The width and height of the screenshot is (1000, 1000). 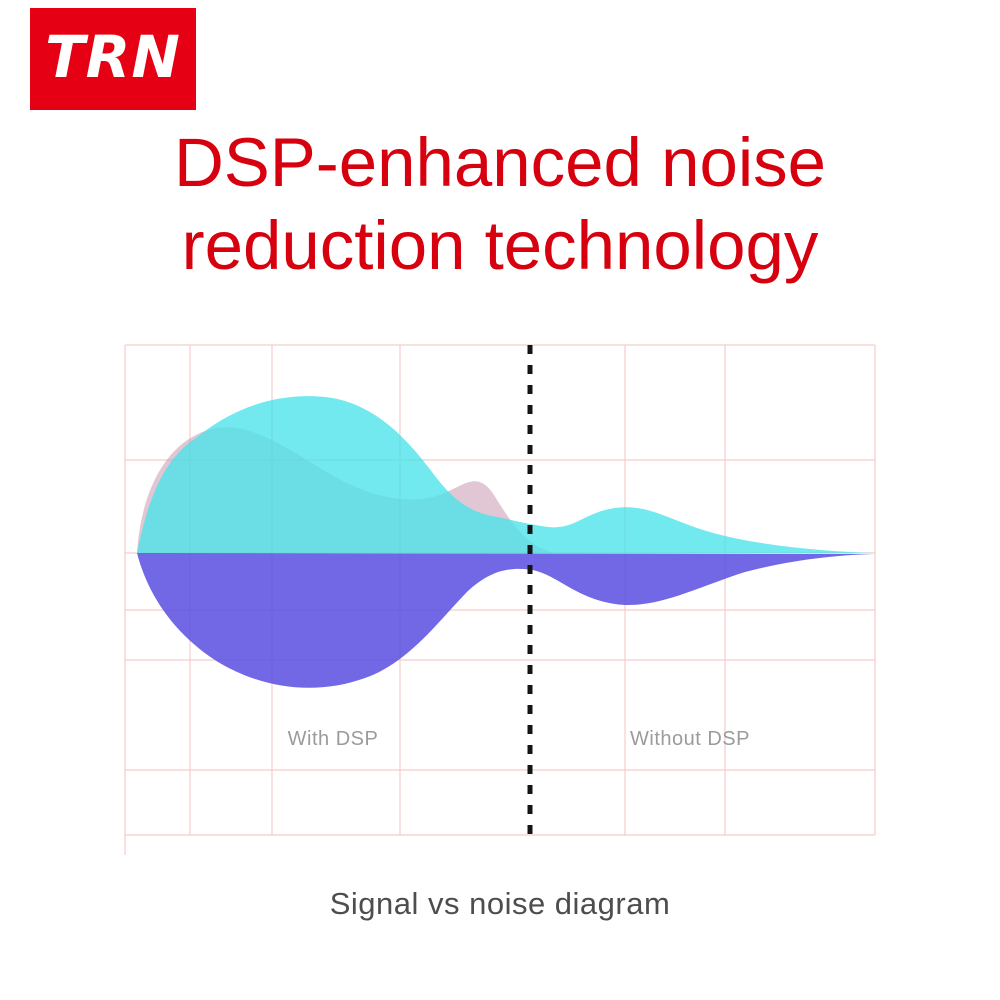 I want to click on brand-logo: TRN, so click(x=113, y=59).